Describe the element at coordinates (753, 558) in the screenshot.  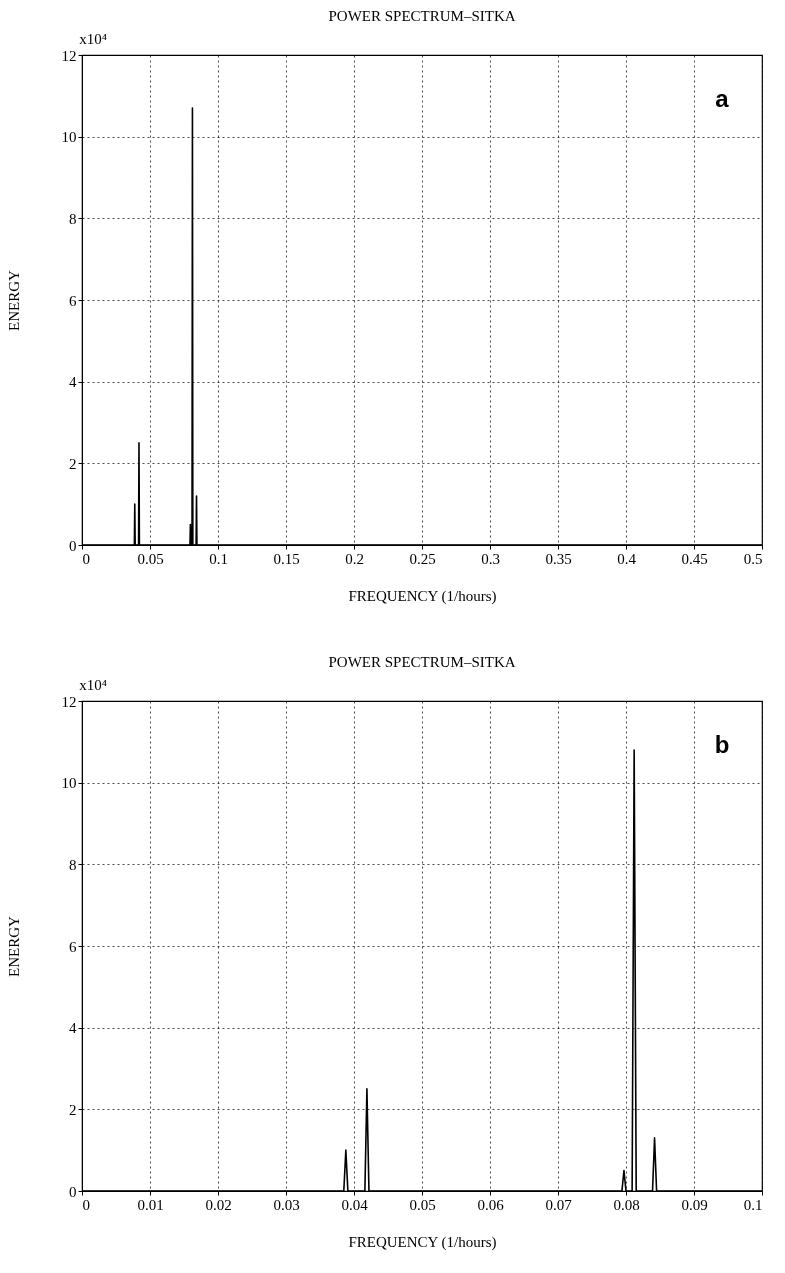
I see `x-tick-label: 0.5` at that location.